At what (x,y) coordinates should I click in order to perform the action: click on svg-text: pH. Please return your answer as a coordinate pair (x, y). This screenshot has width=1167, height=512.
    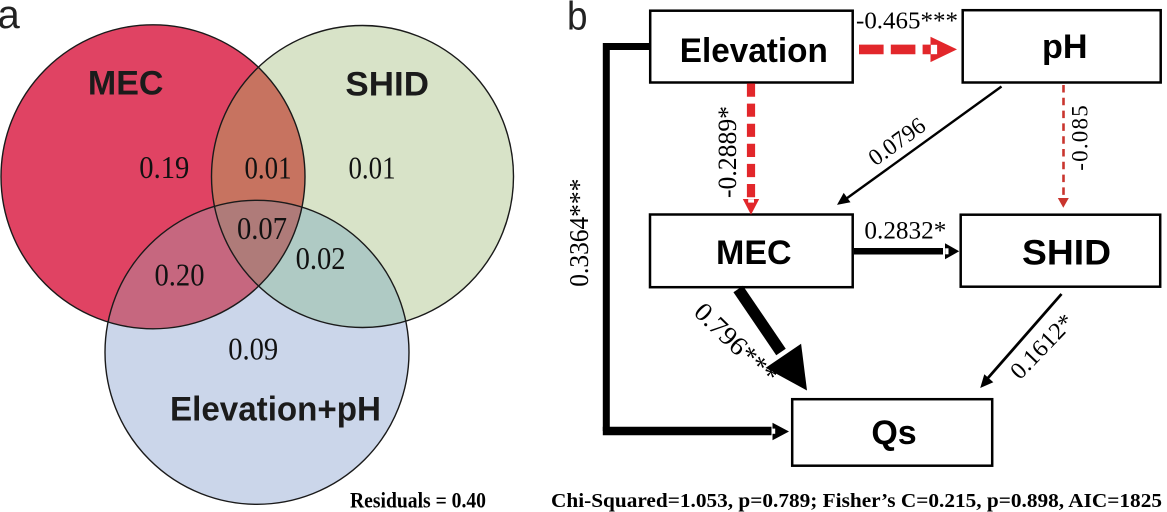
    Looking at the image, I should click on (1065, 47).